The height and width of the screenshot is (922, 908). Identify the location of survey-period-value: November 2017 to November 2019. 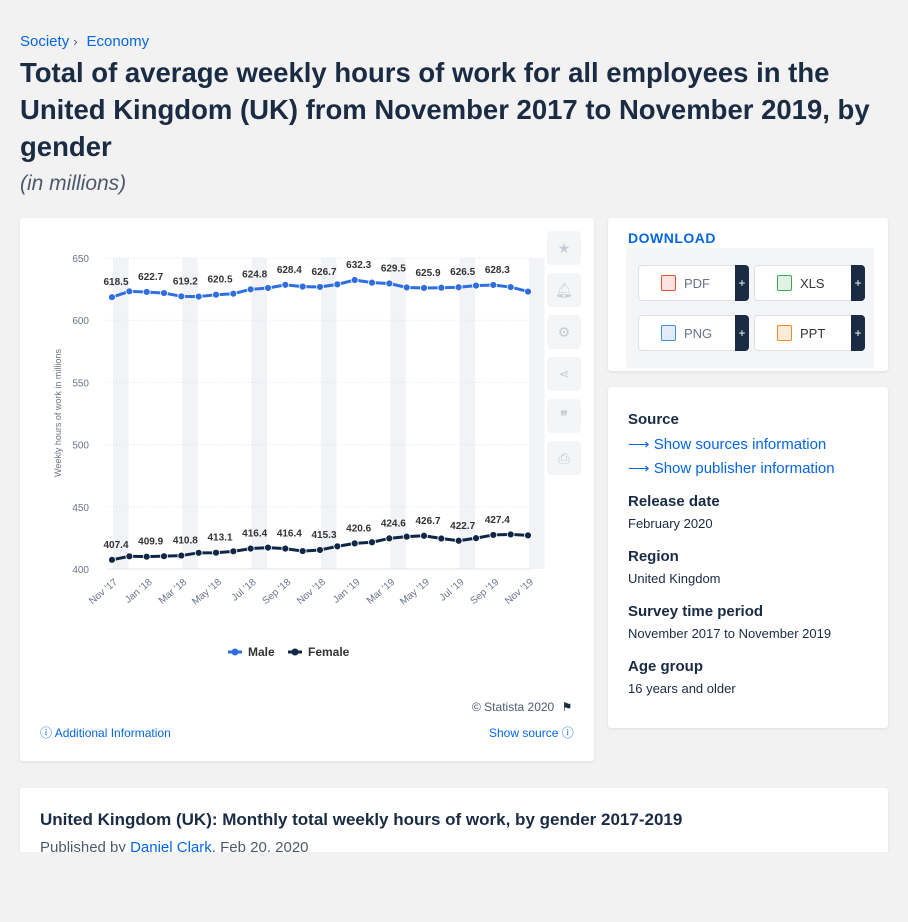
(730, 633).